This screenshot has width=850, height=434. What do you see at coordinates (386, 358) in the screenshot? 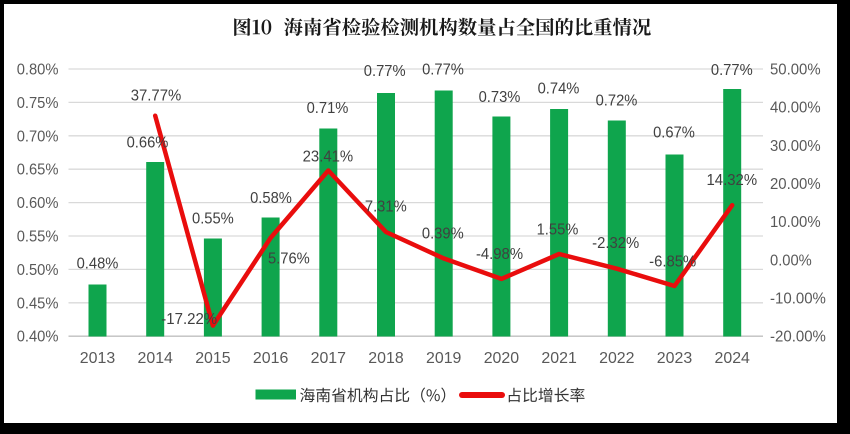
I see `svg-text: 2018` at bounding box center [386, 358].